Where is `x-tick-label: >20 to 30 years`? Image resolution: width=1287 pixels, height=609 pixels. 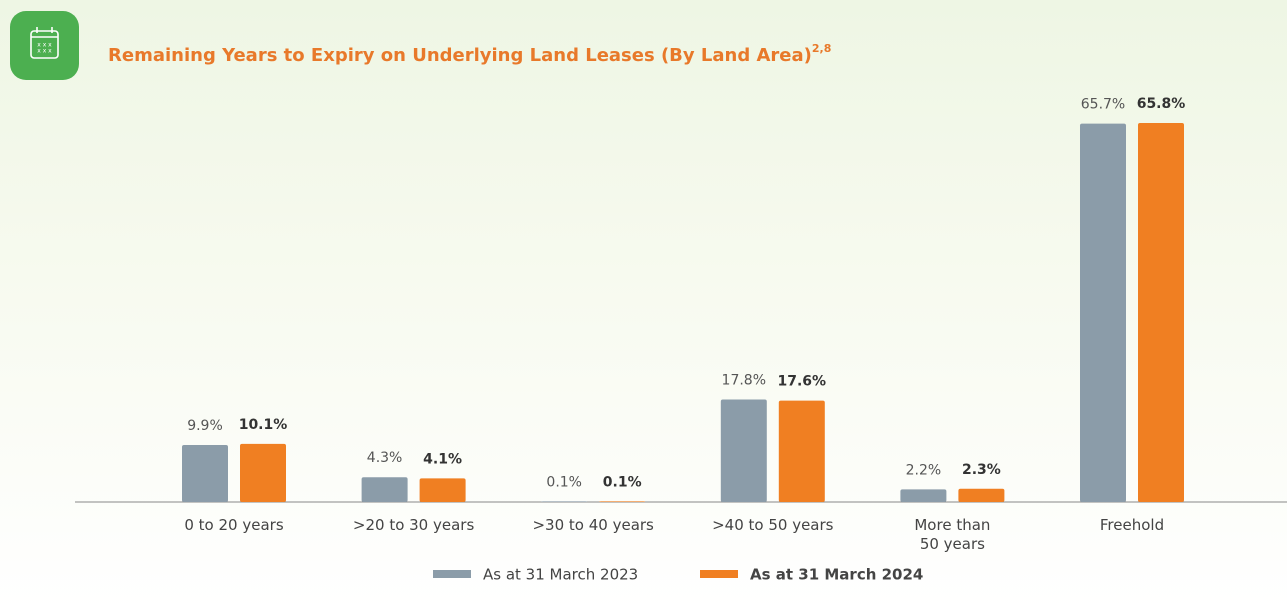 x-tick-label: >20 to 30 years is located at coordinates (413, 525).